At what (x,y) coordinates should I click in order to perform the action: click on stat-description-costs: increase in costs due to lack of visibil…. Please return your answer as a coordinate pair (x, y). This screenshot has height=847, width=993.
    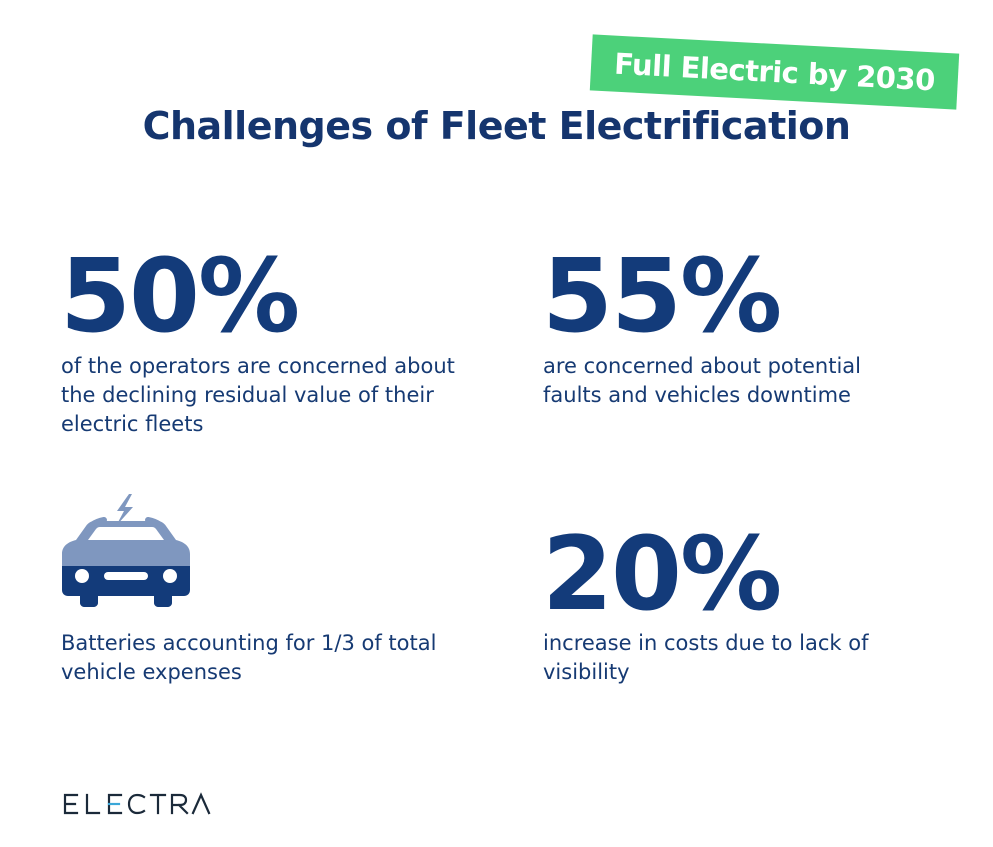
    Looking at the image, I should click on (706, 657).